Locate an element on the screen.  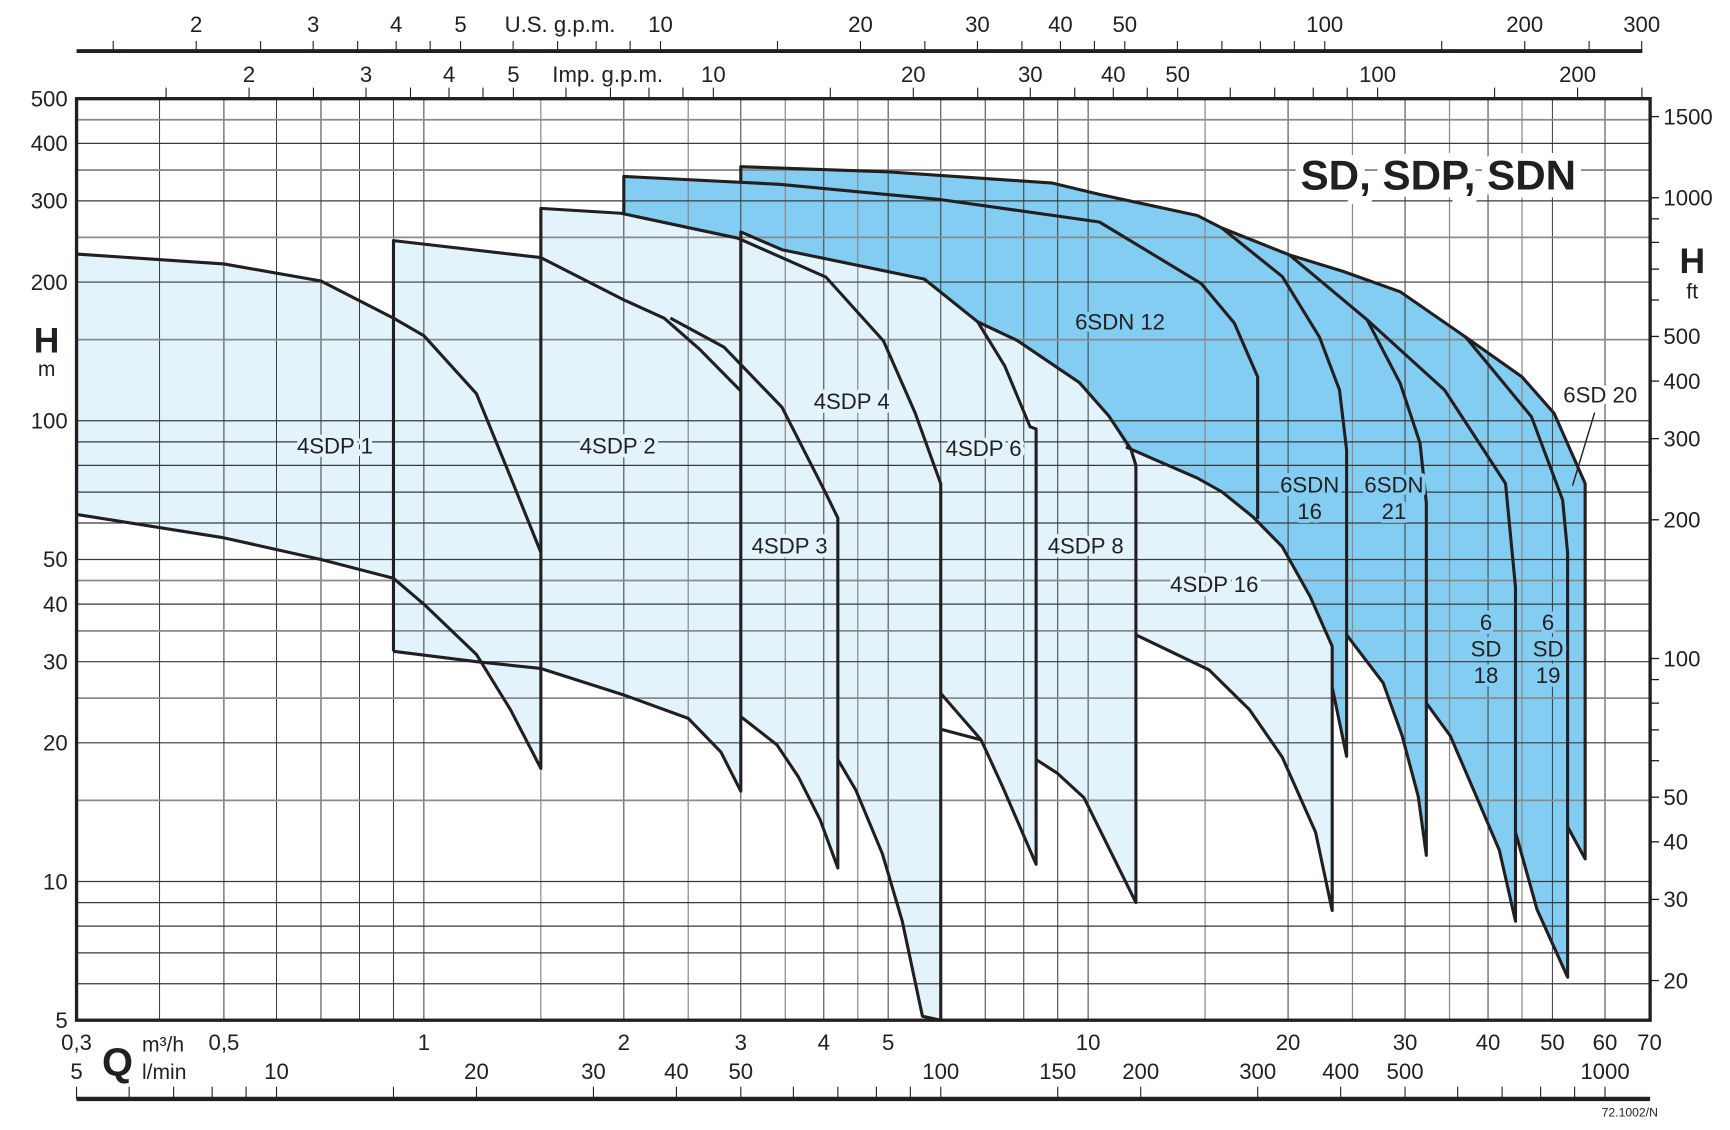
x-tick-label-lmin: 300 is located at coordinates (1257, 1071).